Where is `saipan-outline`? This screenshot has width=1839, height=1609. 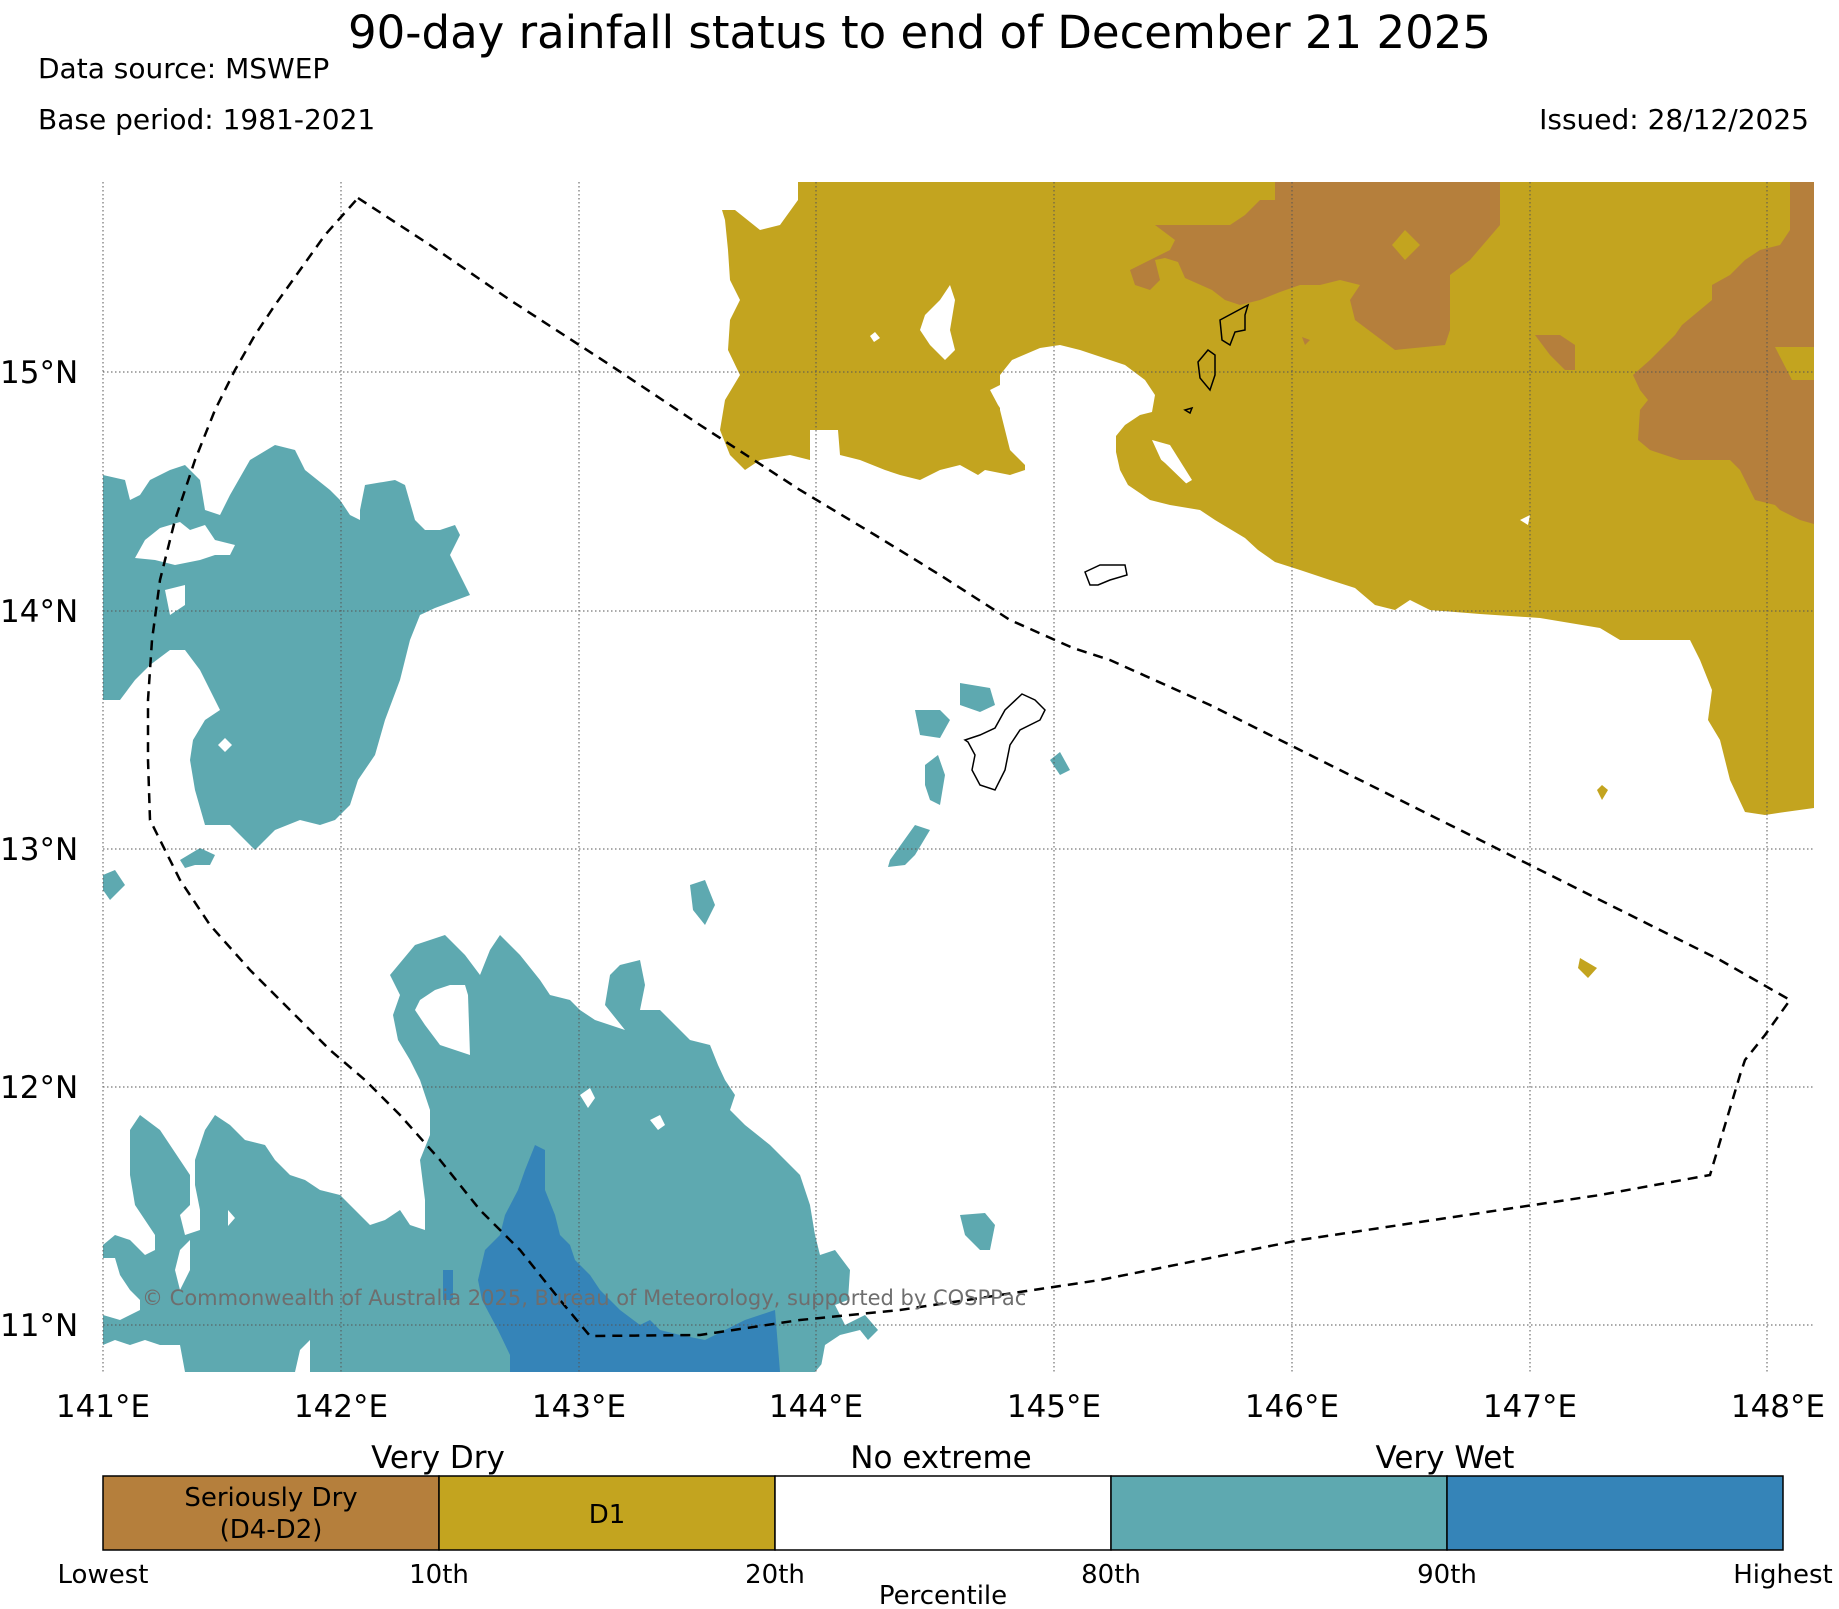
saipan-outline is located at coordinates (1234, 325).